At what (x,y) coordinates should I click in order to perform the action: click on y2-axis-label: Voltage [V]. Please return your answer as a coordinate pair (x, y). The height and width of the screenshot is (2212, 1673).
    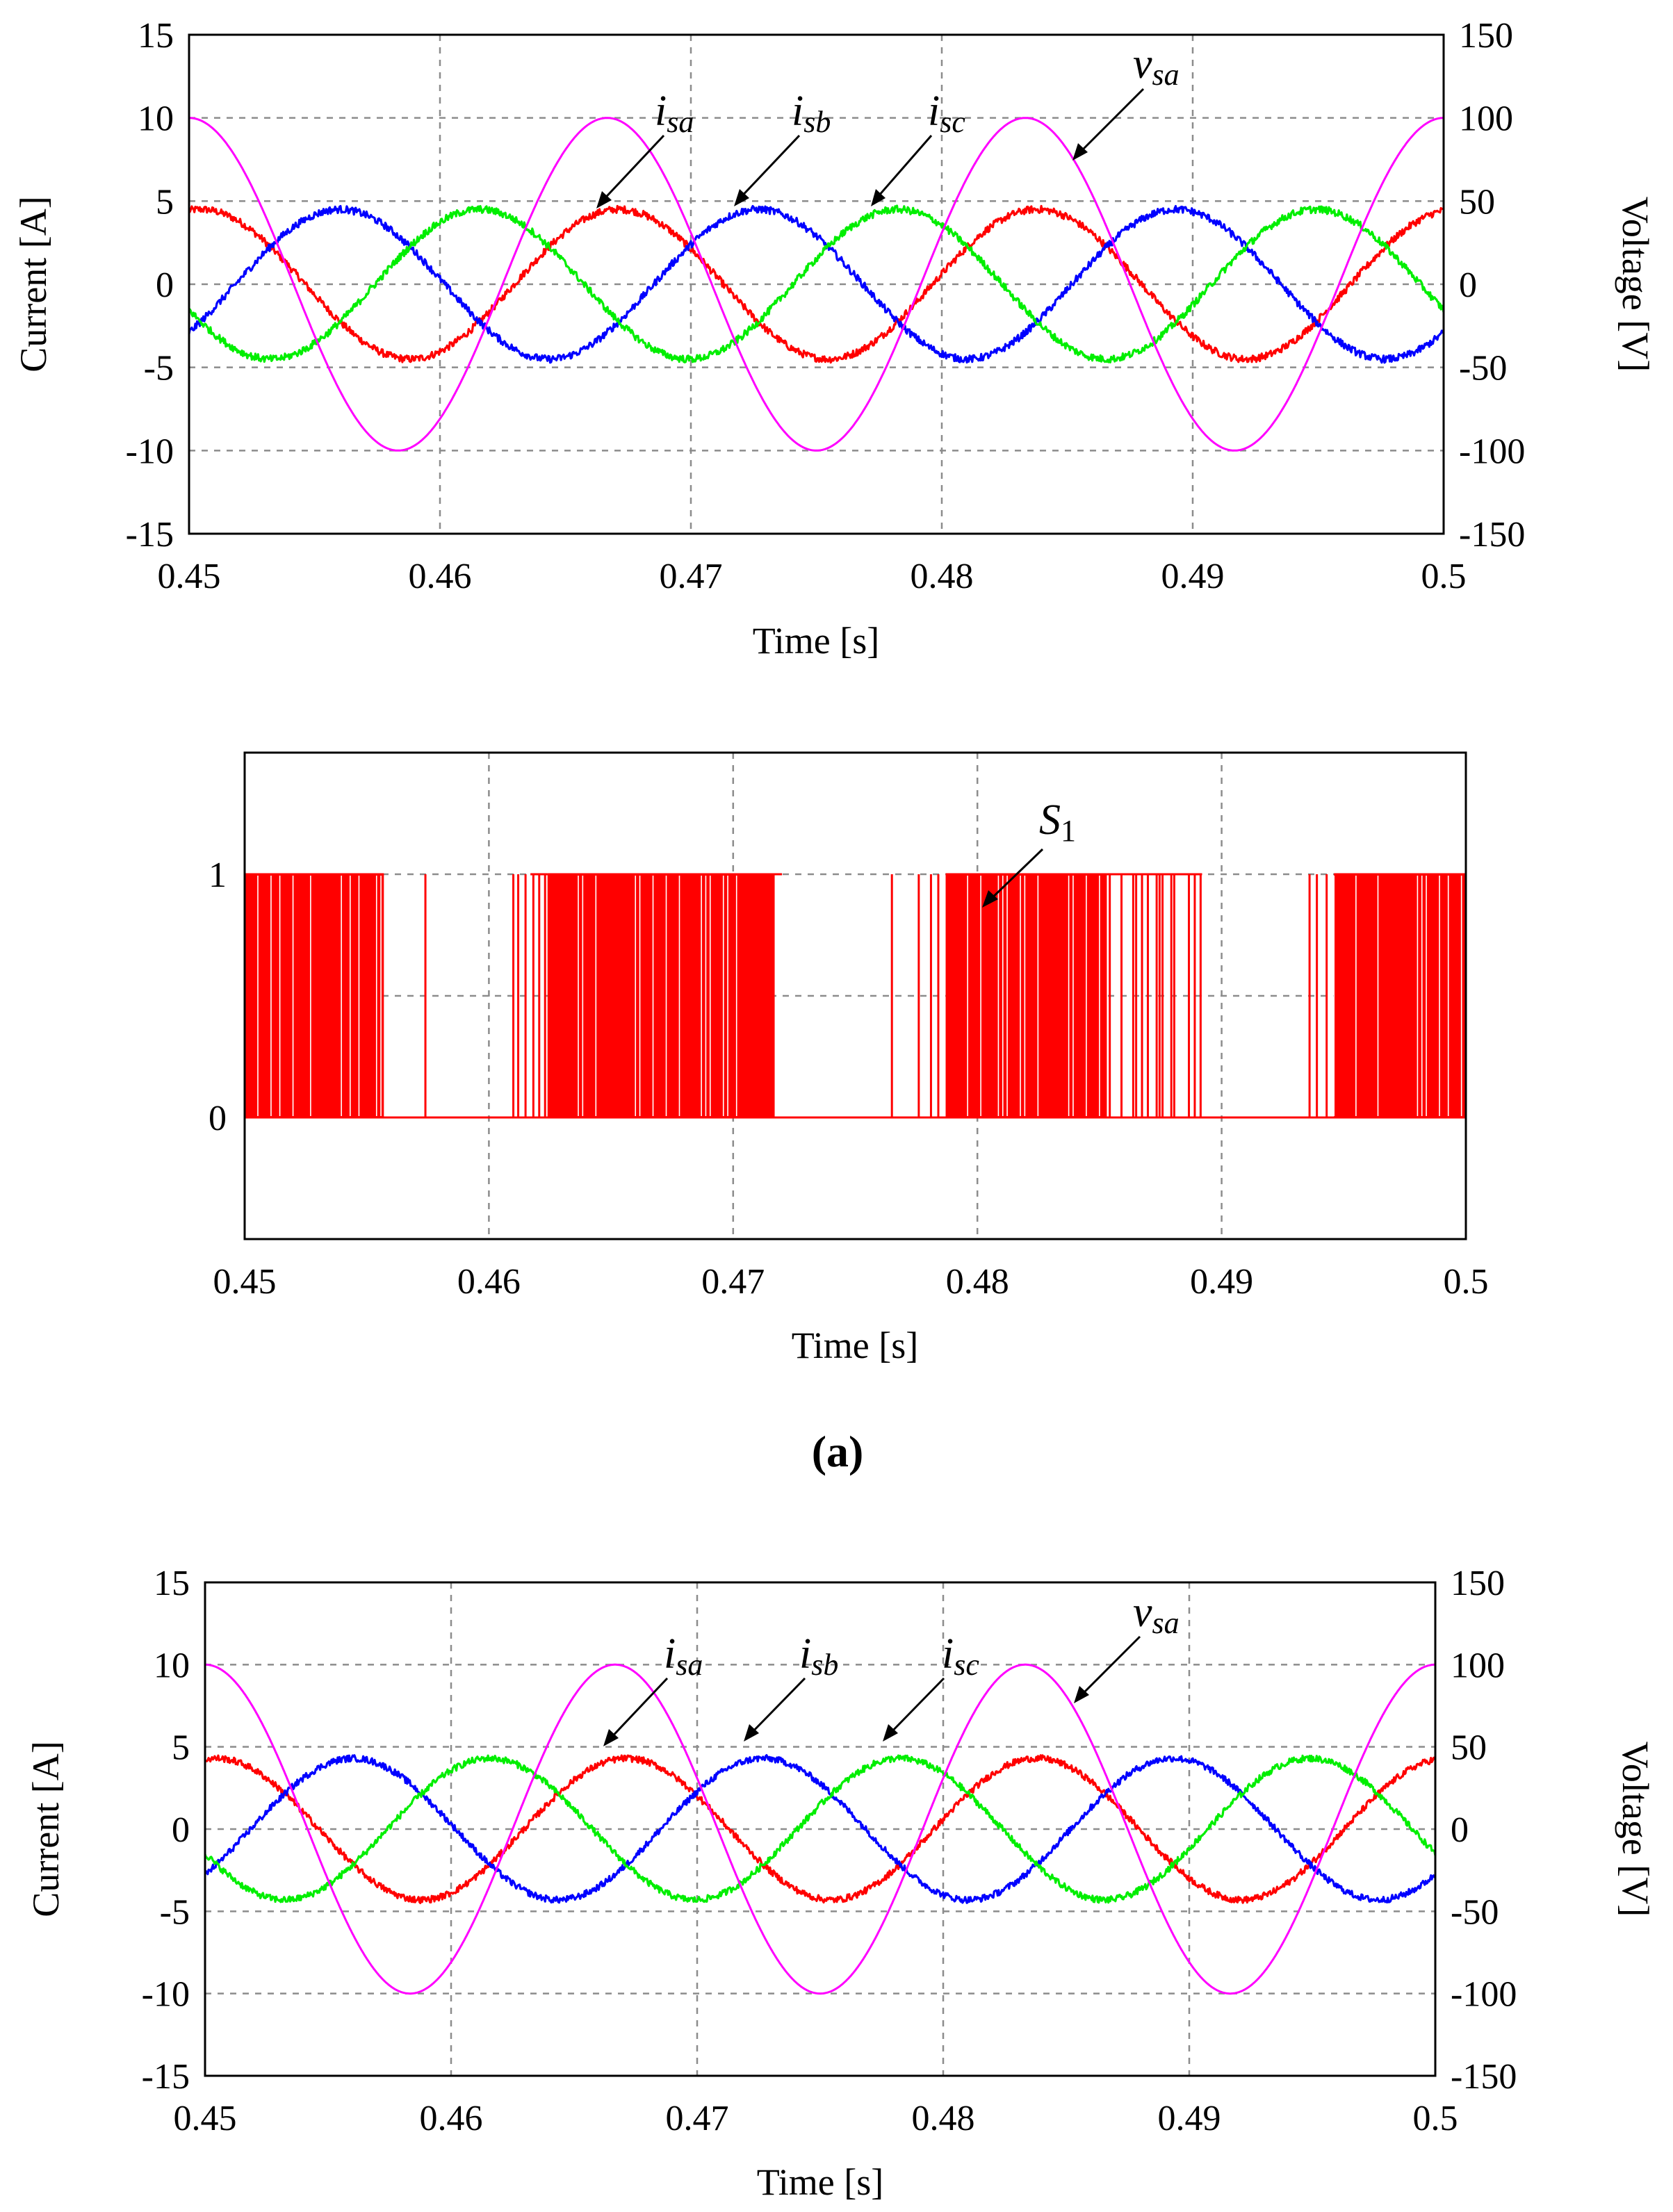
    Looking at the image, I should click on (1636, 284).